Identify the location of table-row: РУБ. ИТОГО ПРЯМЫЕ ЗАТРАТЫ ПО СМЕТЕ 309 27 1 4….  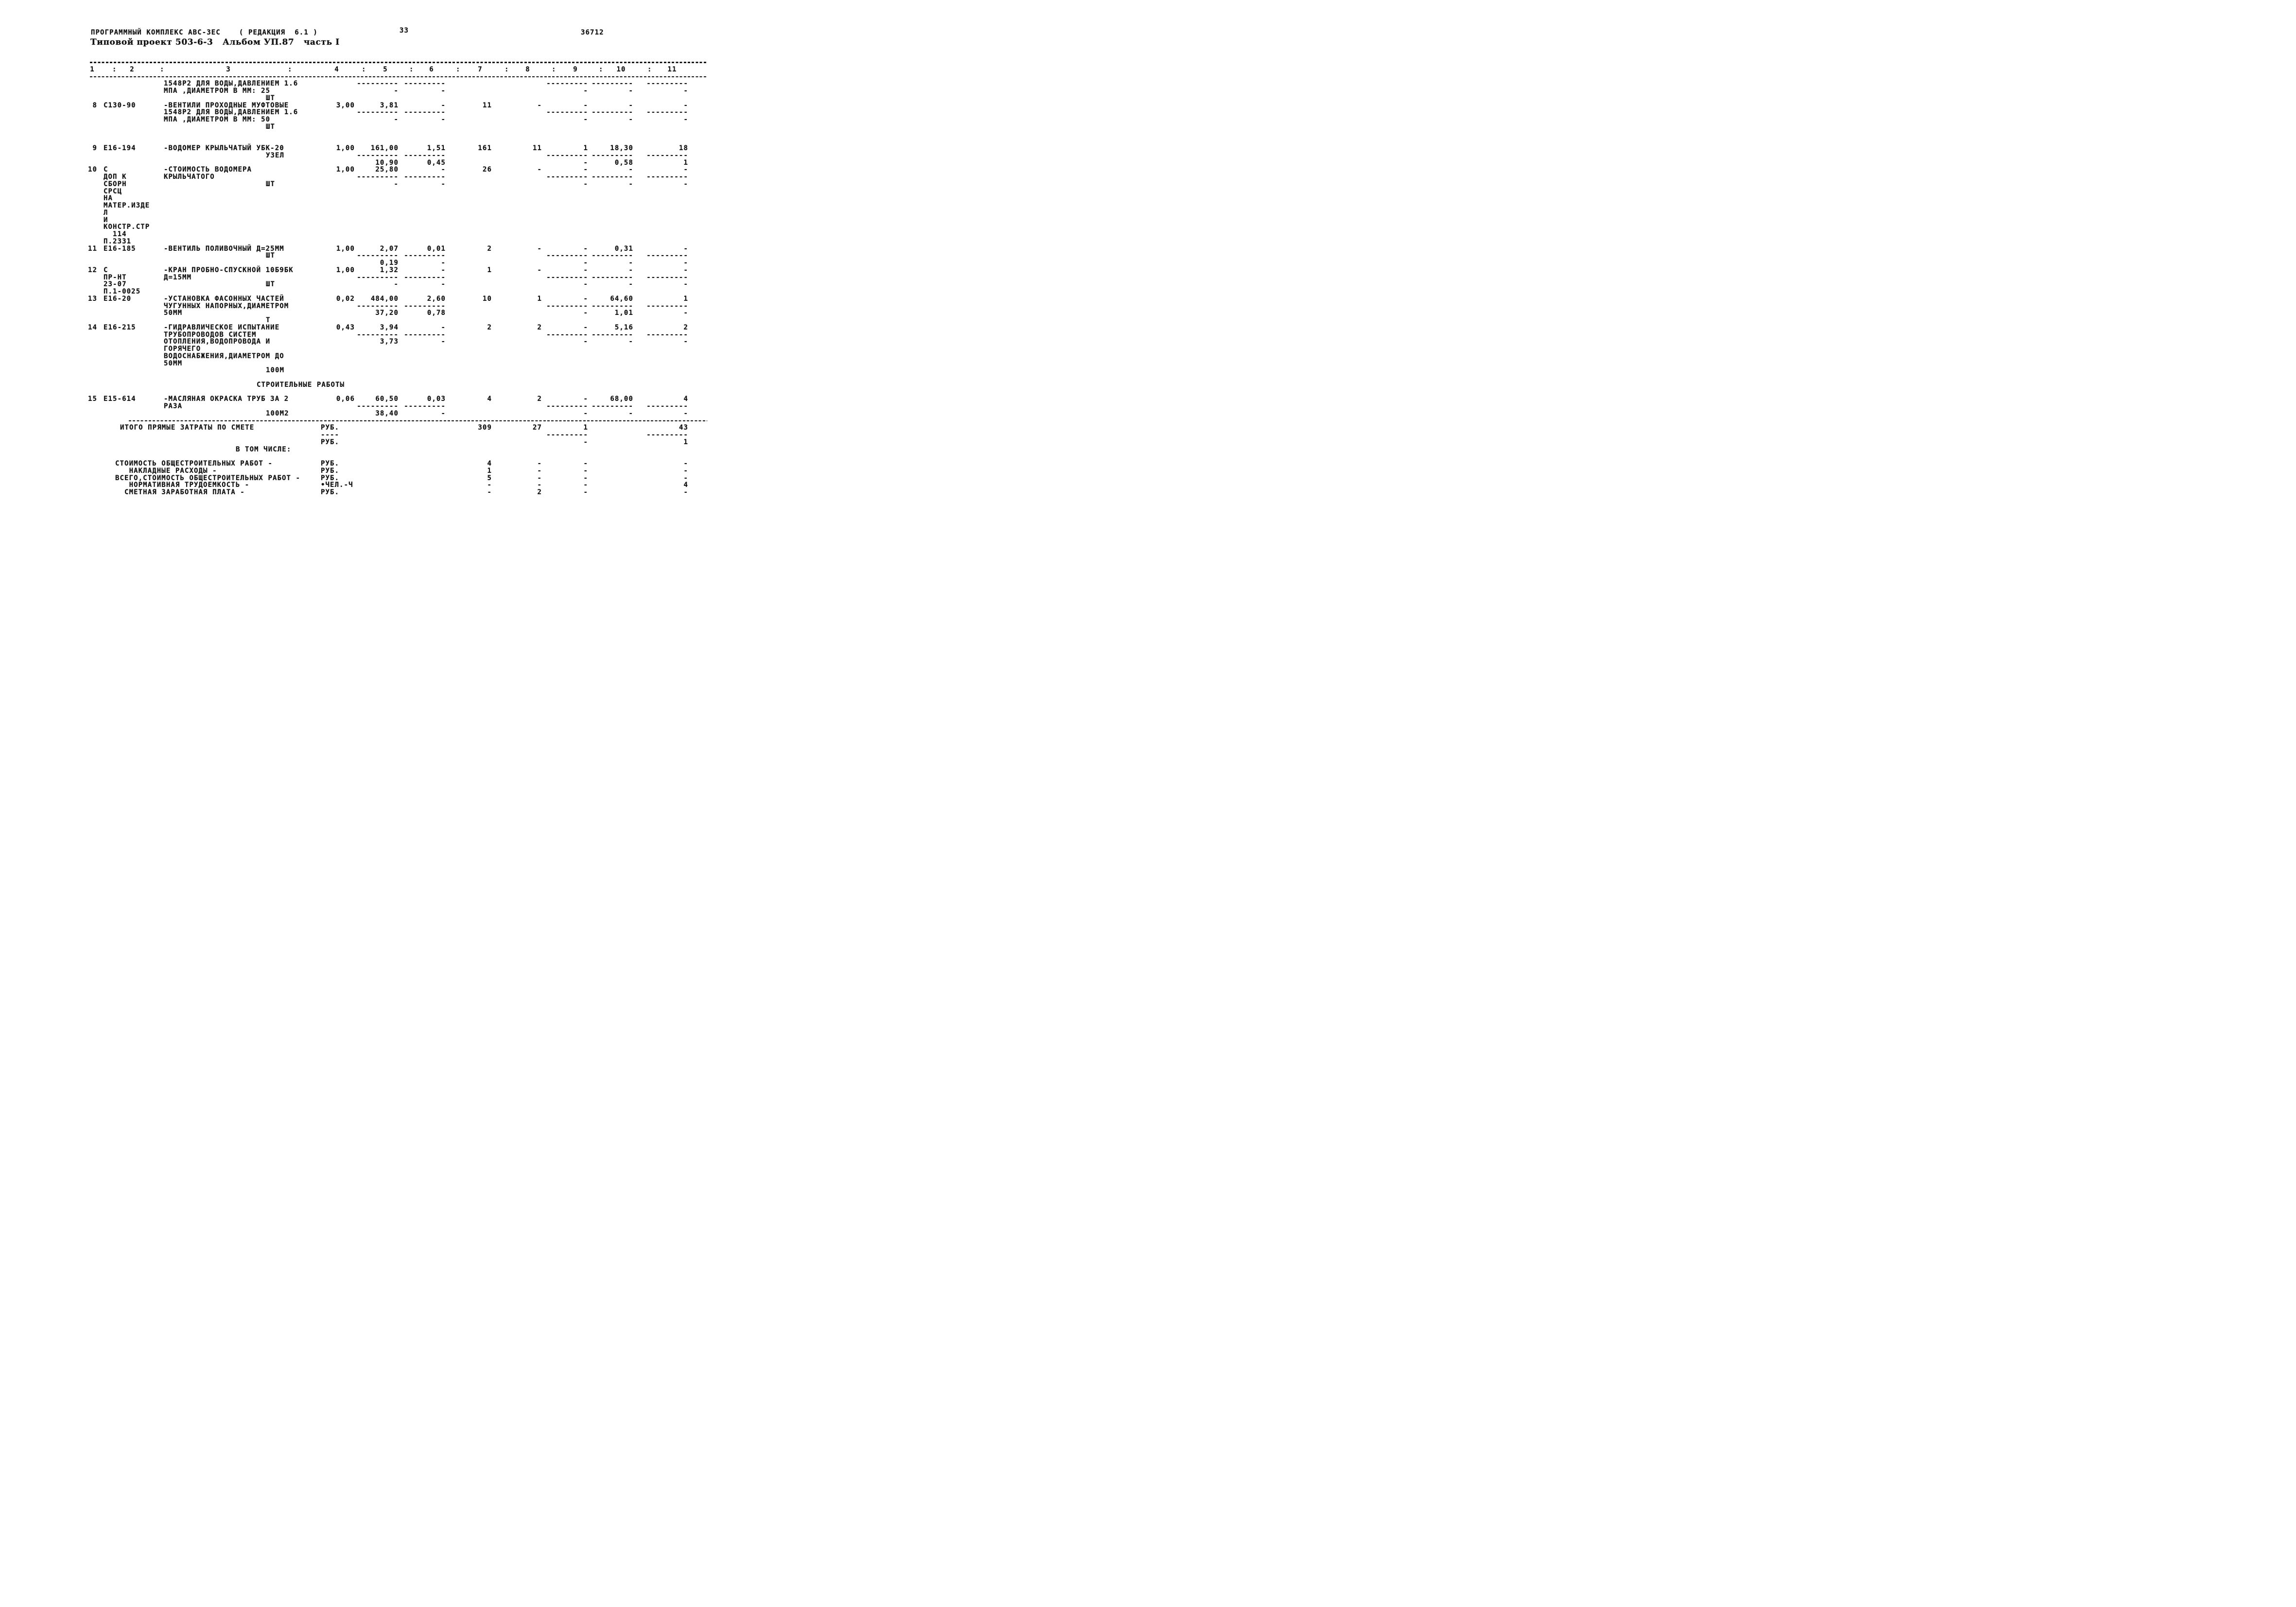
(382, 428).